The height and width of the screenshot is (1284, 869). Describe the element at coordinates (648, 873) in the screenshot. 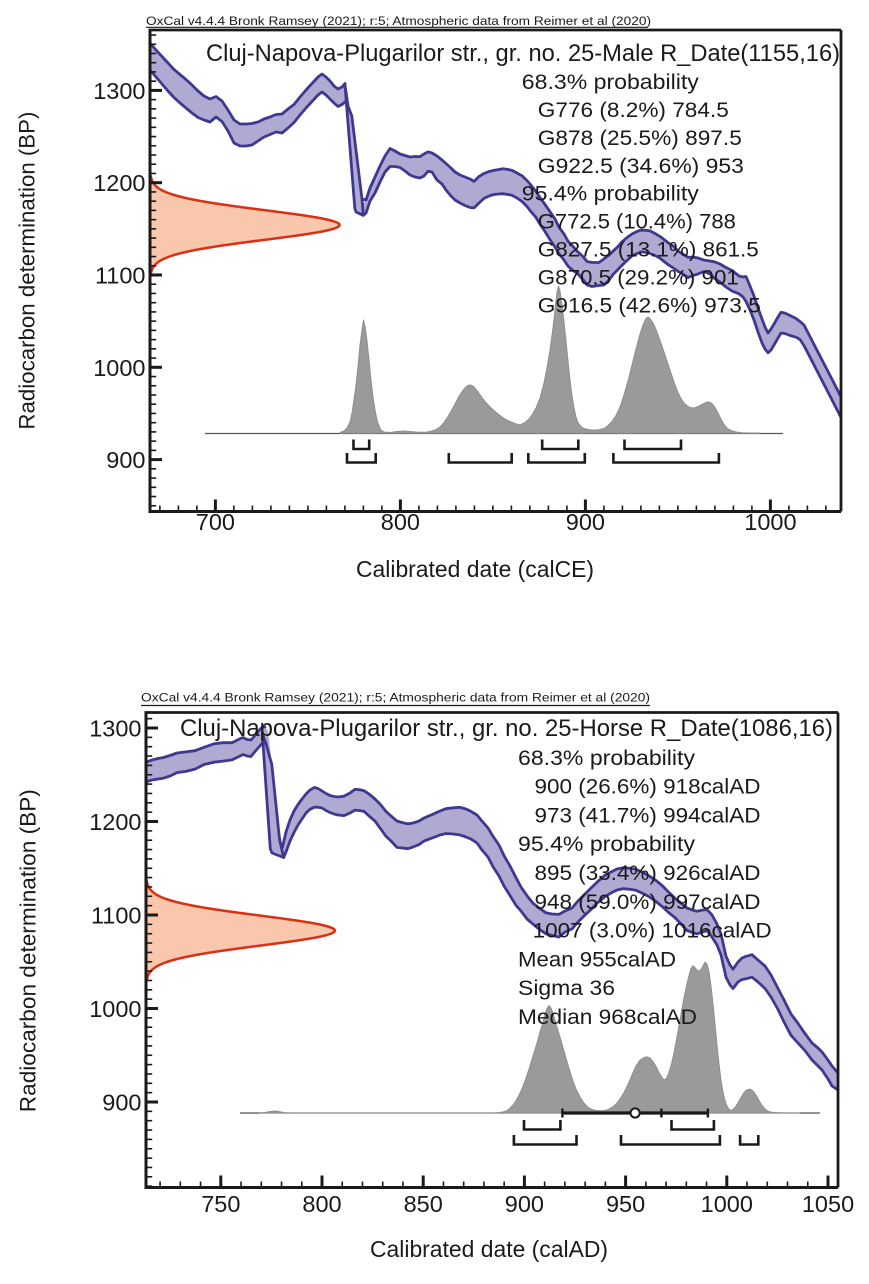

I see `svg-text: 895 (33.4%) 926calAD` at that location.